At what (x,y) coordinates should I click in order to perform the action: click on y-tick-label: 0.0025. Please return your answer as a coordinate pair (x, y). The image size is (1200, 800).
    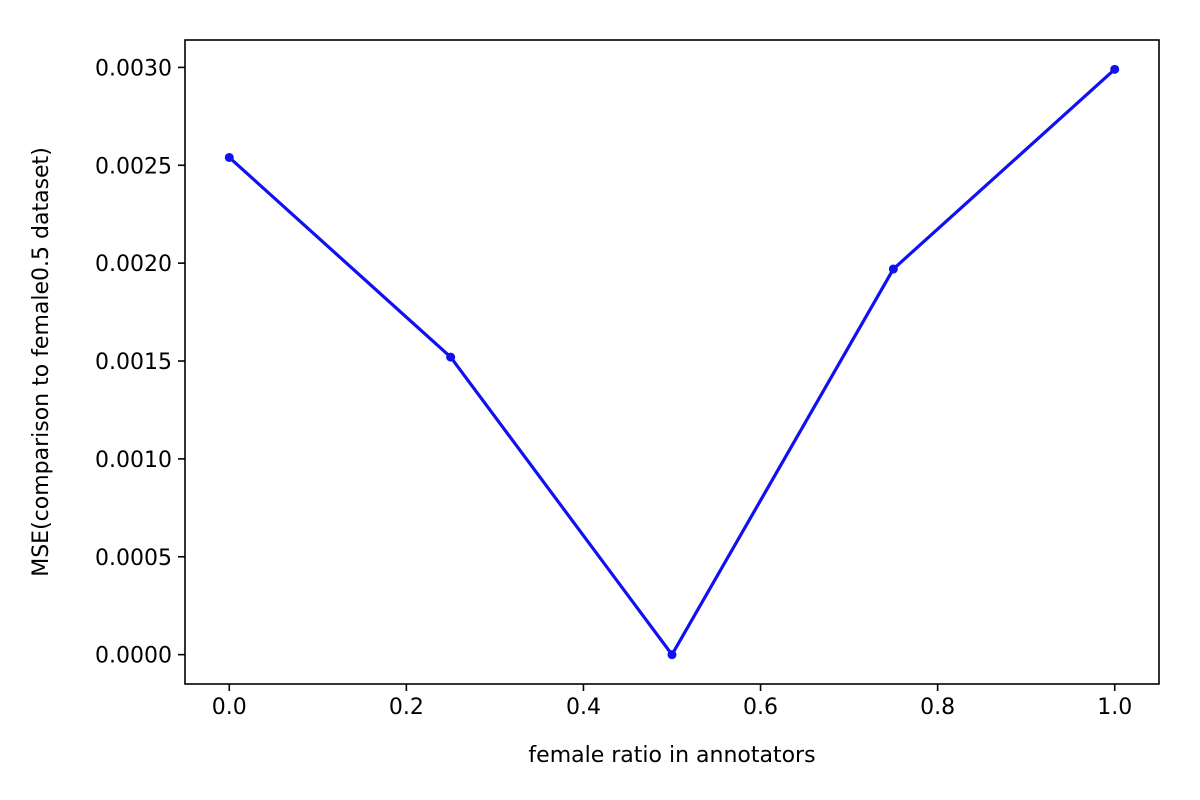
    Looking at the image, I should click on (133, 166).